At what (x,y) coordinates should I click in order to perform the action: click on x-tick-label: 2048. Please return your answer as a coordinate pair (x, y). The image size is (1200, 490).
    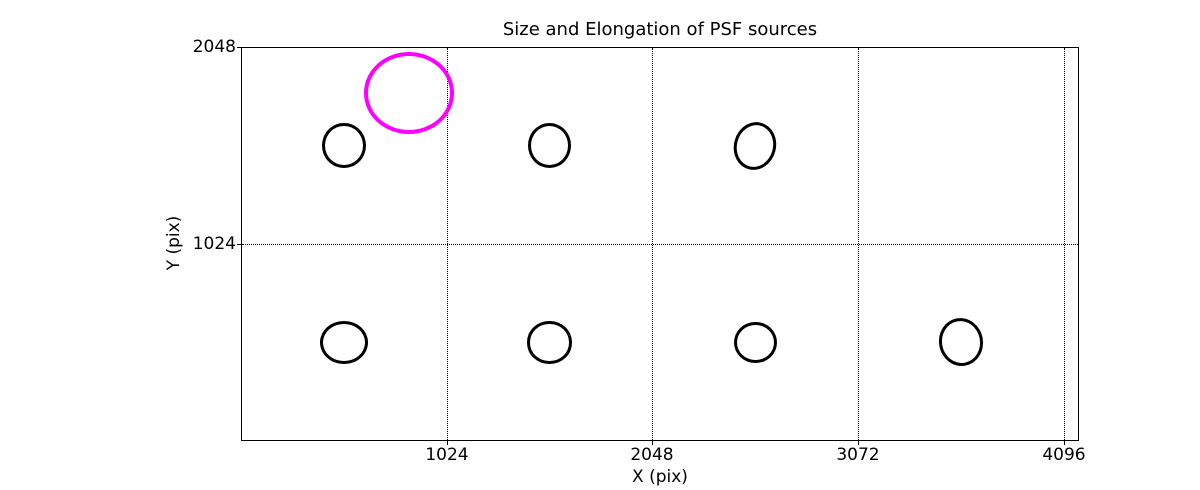
    Looking at the image, I should click on (652, 455).